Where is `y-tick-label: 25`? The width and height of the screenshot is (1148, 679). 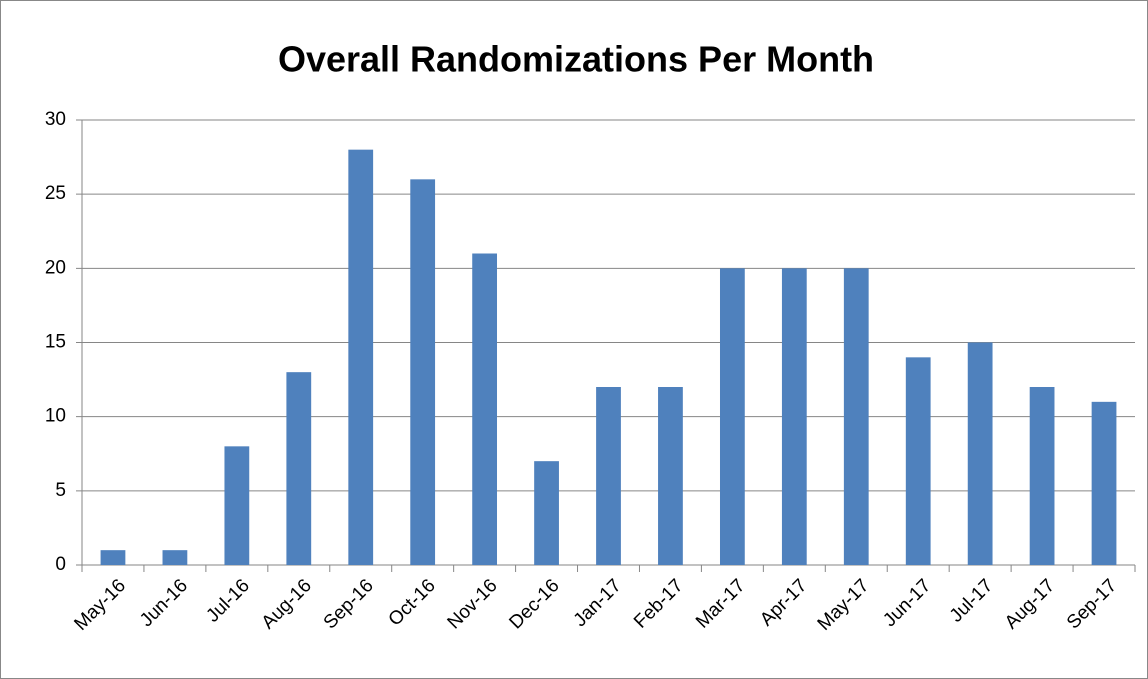
y-tick-label: 25 is located at coordinates (55, 193).